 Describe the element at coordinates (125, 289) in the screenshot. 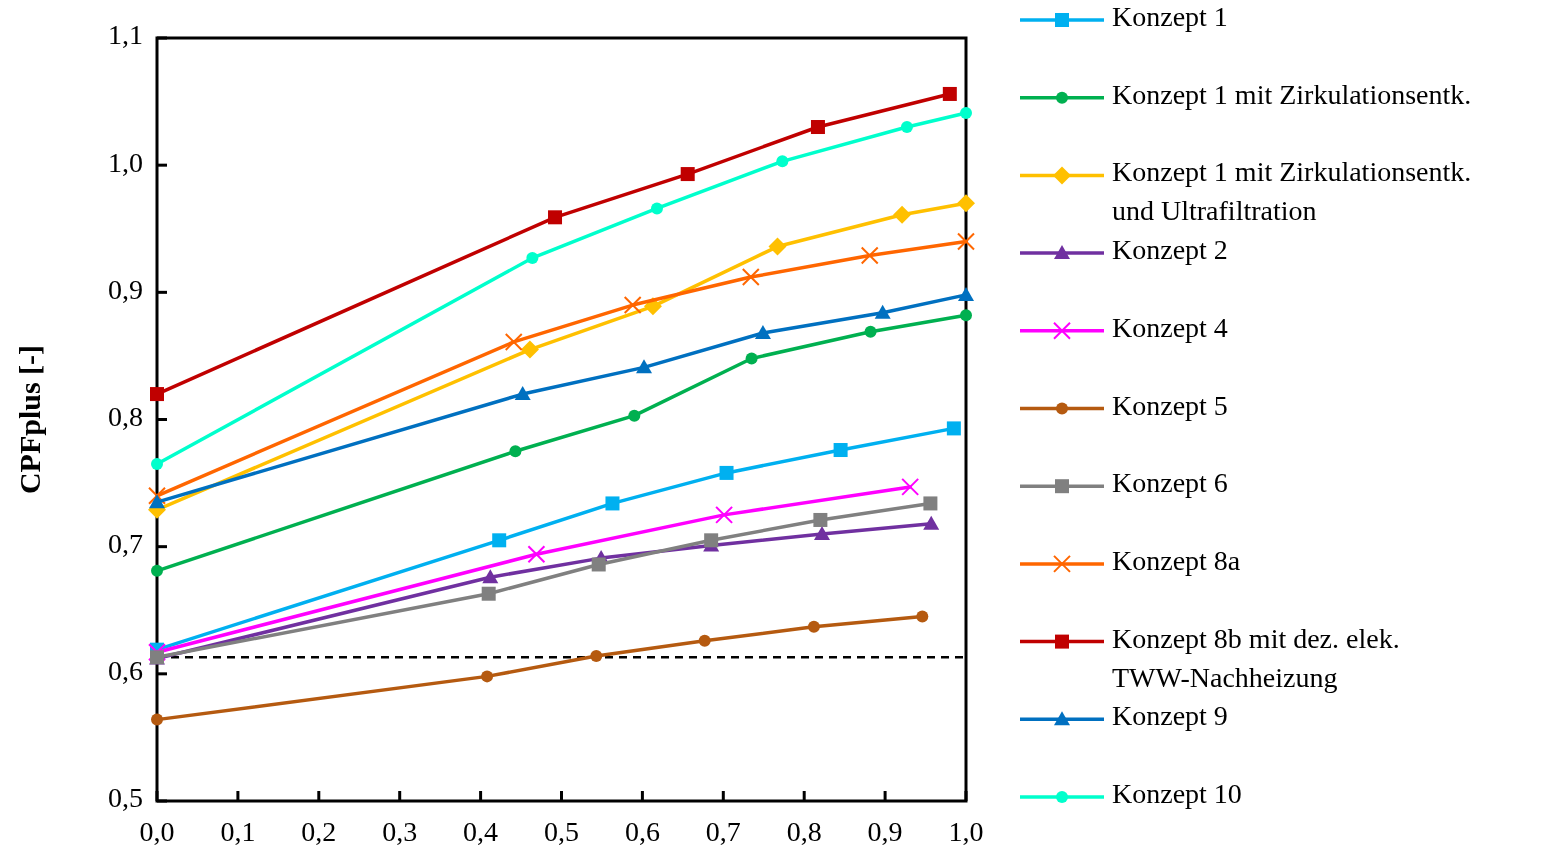

I see `y-tick-label: 0,9` at that location.